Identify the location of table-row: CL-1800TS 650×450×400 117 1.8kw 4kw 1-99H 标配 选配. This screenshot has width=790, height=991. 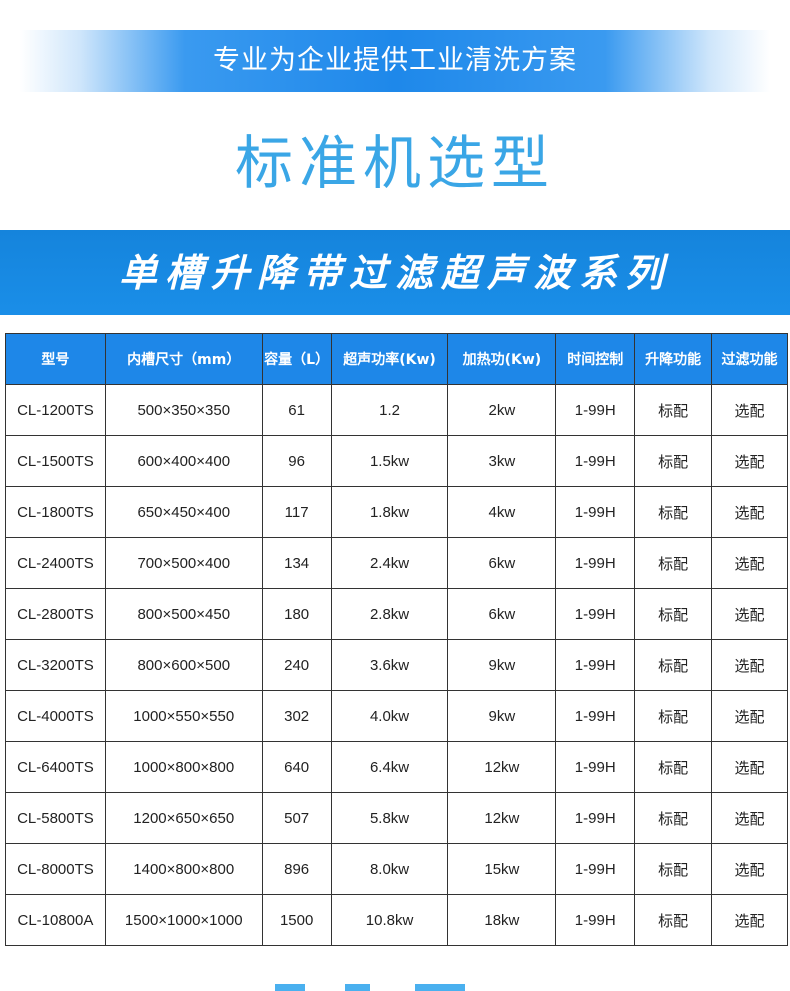
(396, 512).